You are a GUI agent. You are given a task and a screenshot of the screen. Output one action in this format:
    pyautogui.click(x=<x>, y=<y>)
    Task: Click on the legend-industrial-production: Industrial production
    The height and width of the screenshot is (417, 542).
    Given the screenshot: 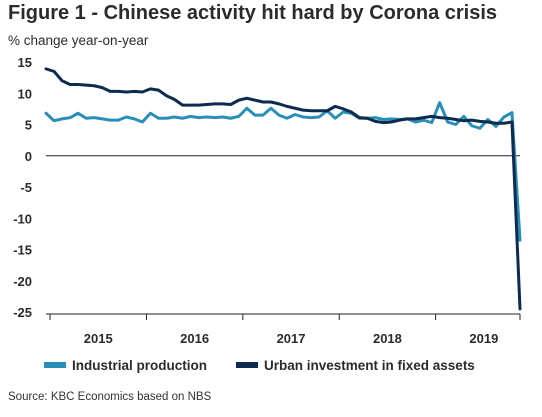 What is the action you would take?
    pyautogui.click(x=125, y=365)
    